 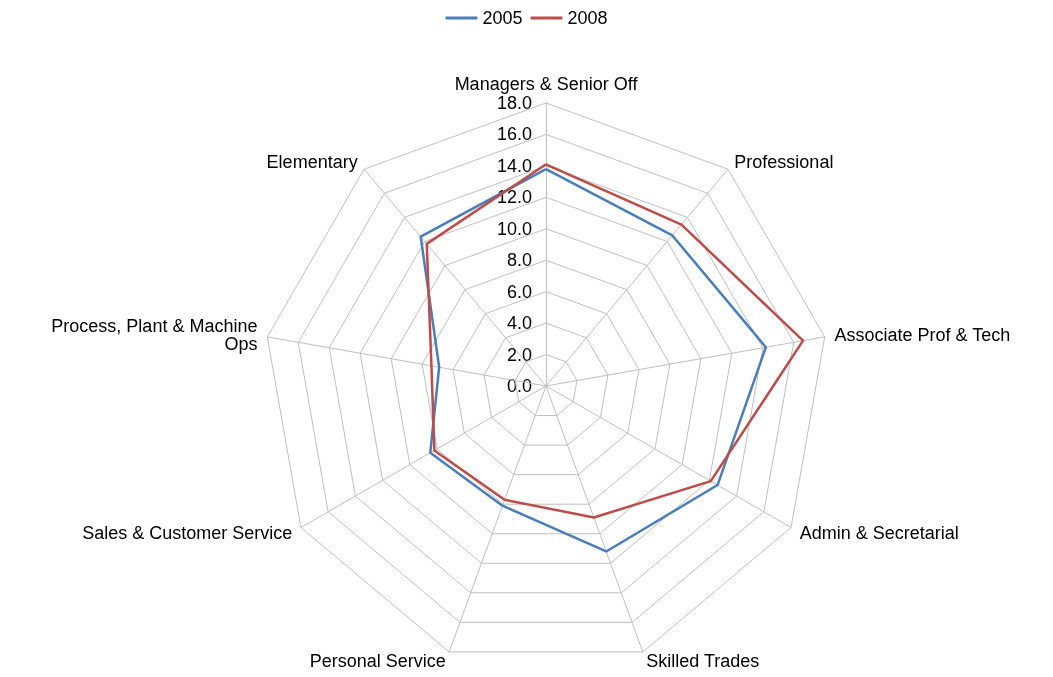 What do you see at coordinates (922, 335) in the screenshot?
I see `spoke-label: Associate Prof & Tech` at bounding box center [922, 335].